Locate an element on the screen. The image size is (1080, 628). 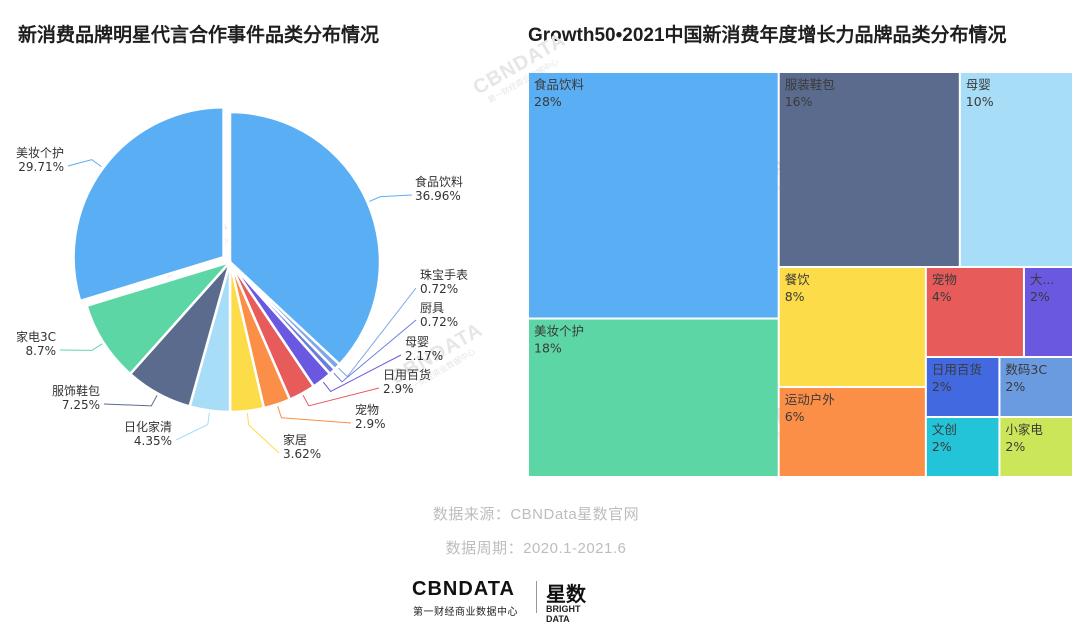
treemap-label-value-2: 18% is located at coordinates (548, 348).